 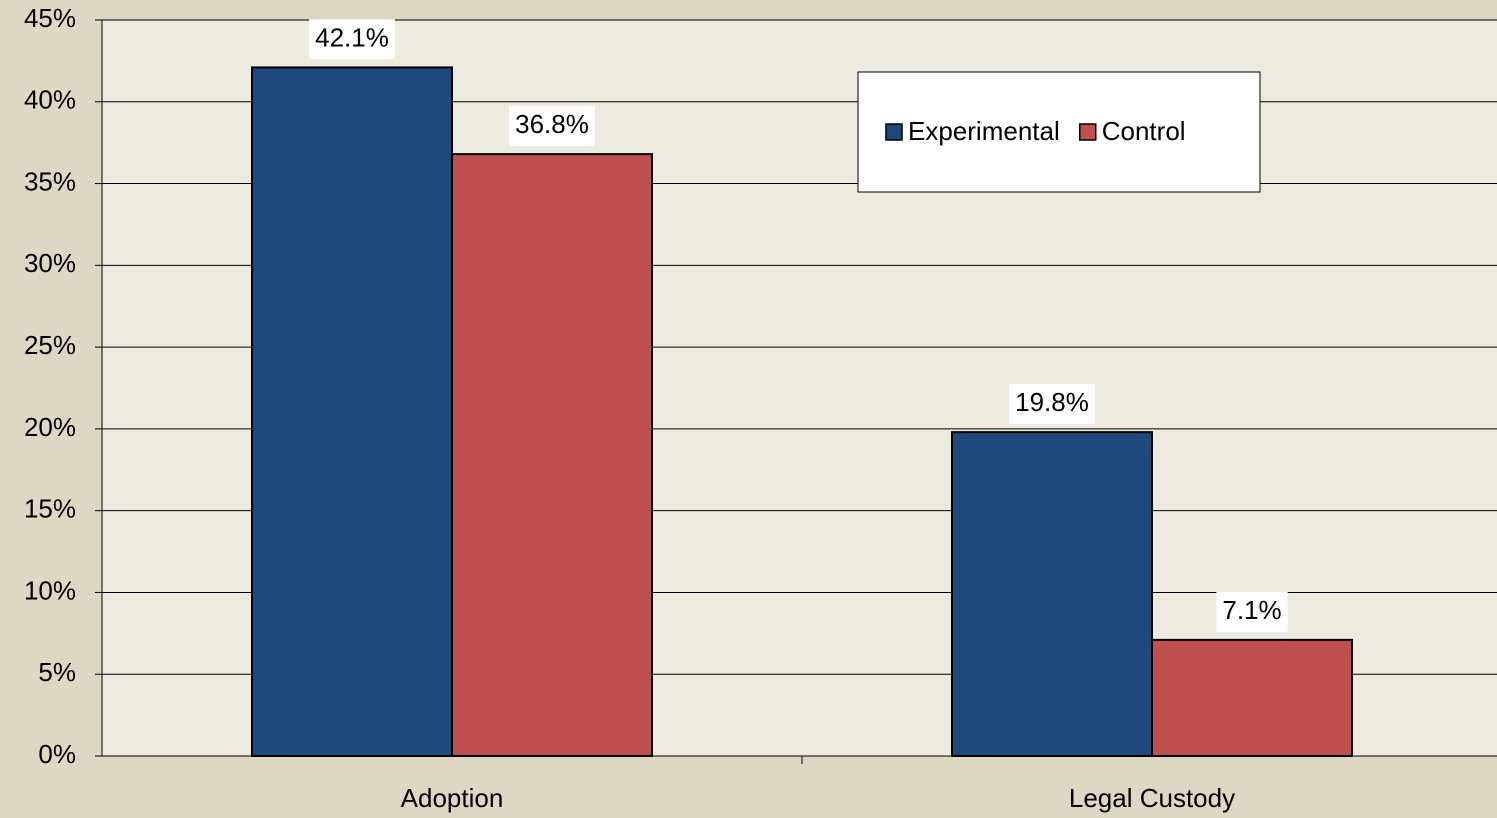 What do you see at coordinates (50, 100) in the screenshot?
I see `y-tick-label: 40%` at bounding box center [50, 100].